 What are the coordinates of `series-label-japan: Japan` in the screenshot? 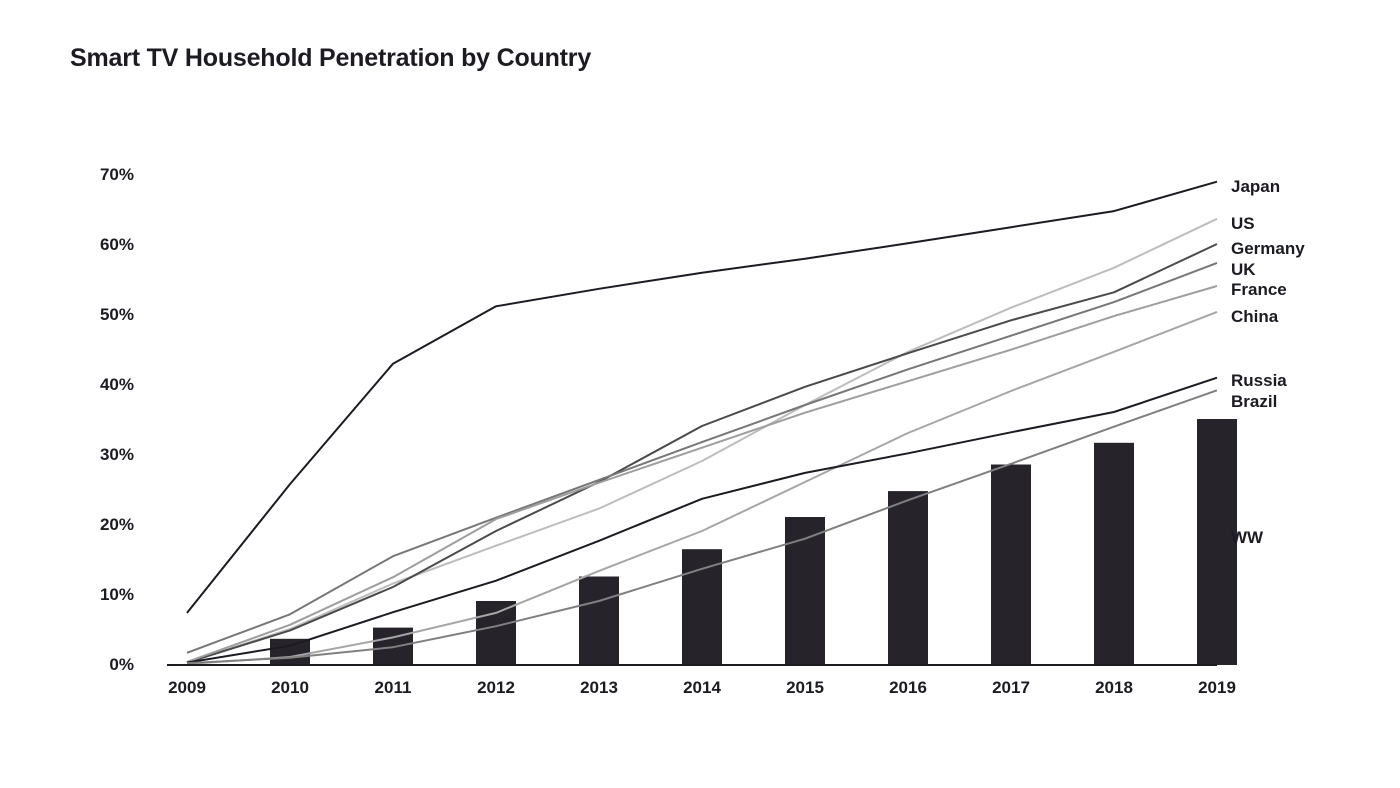 It's located at (1255, 186).